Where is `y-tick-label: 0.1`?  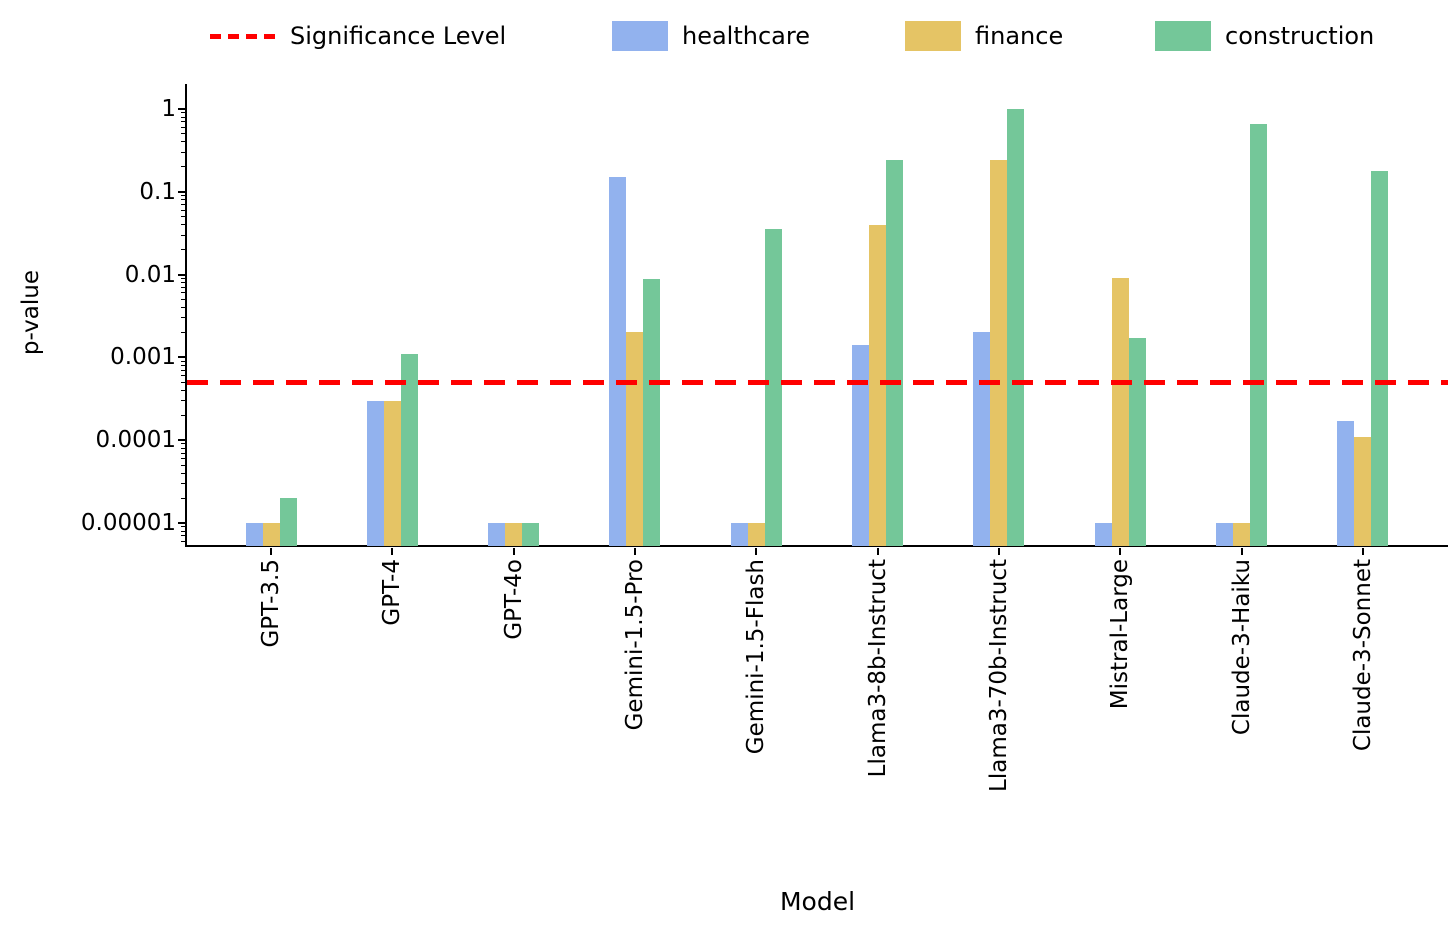 y-tick-label: 0.1 is located at coordinates (157, 191).